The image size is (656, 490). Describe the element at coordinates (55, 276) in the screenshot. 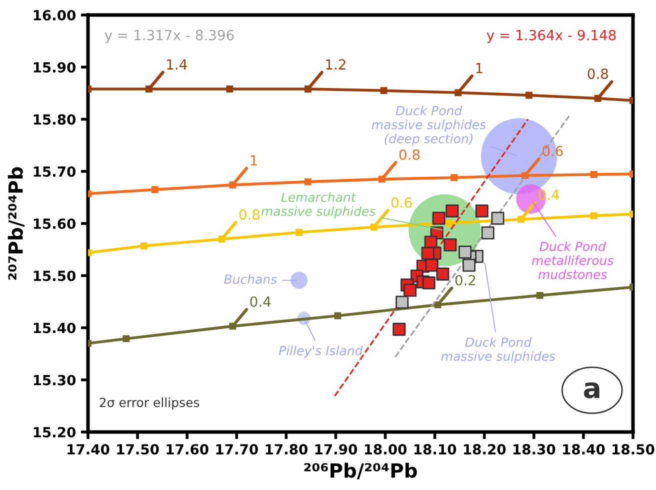

I see `y-tick-label: 15.50` at that location.